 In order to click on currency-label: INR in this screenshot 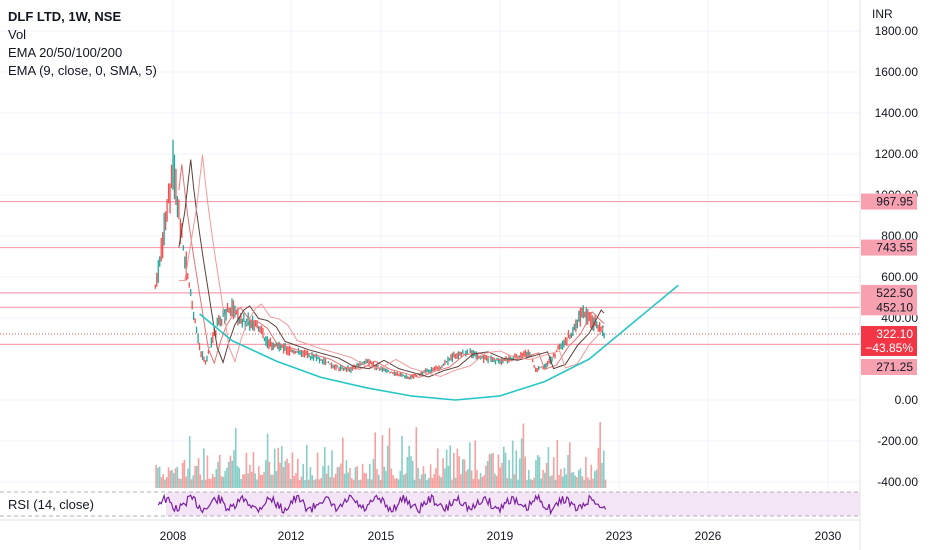, I will do `click(882, 14)`.